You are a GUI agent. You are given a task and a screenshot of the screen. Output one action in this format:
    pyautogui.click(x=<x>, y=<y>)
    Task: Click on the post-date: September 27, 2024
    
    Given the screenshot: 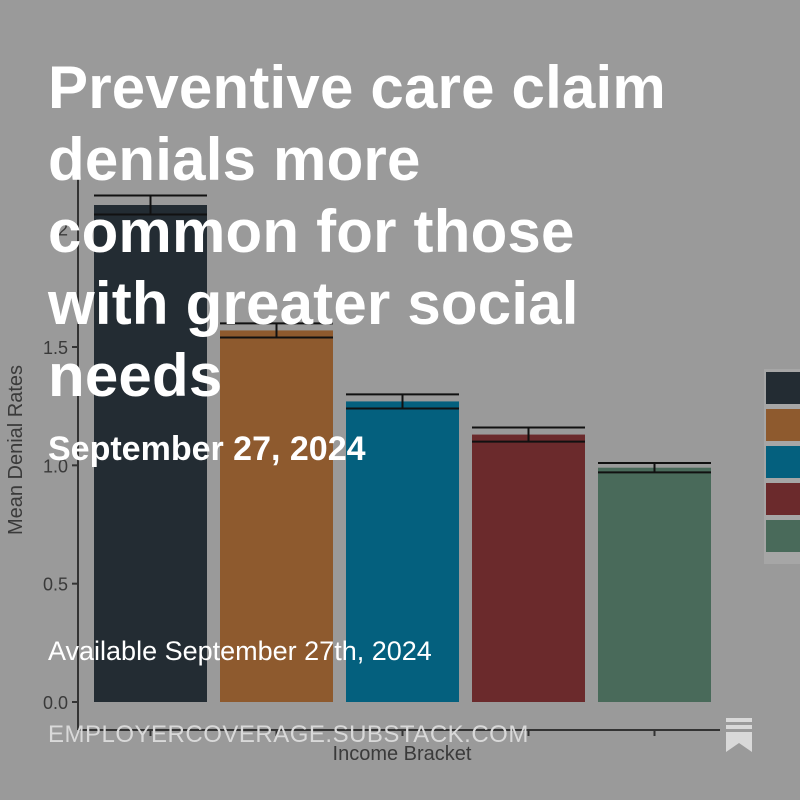 What is the action you would take?
    pyautogui.click(x=207, y=449)
    